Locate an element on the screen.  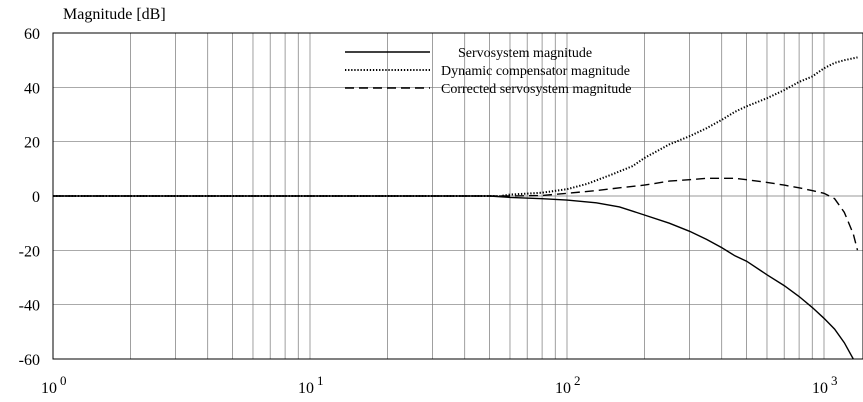
y-tick-label: 0 is located at coordinates (36, 197).